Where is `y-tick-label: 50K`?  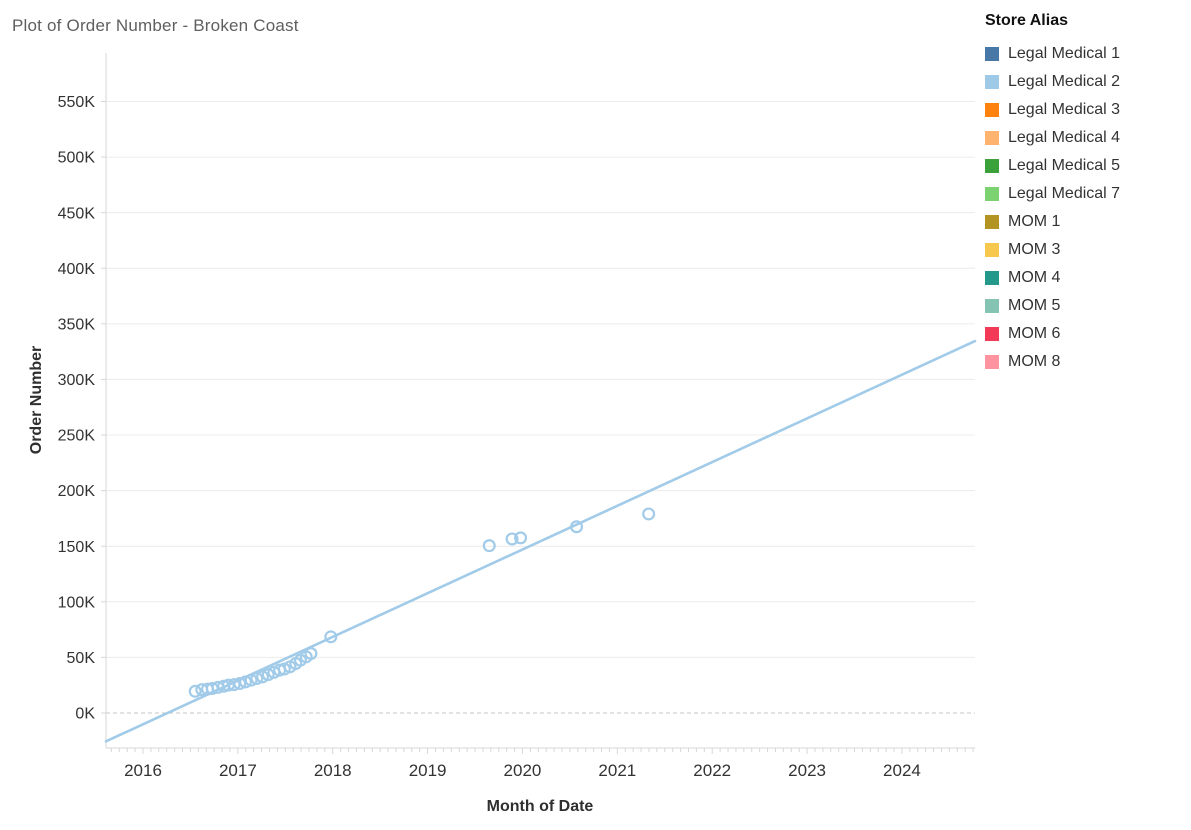
y-tick-label: 50K is located at coordinates (81, 658).